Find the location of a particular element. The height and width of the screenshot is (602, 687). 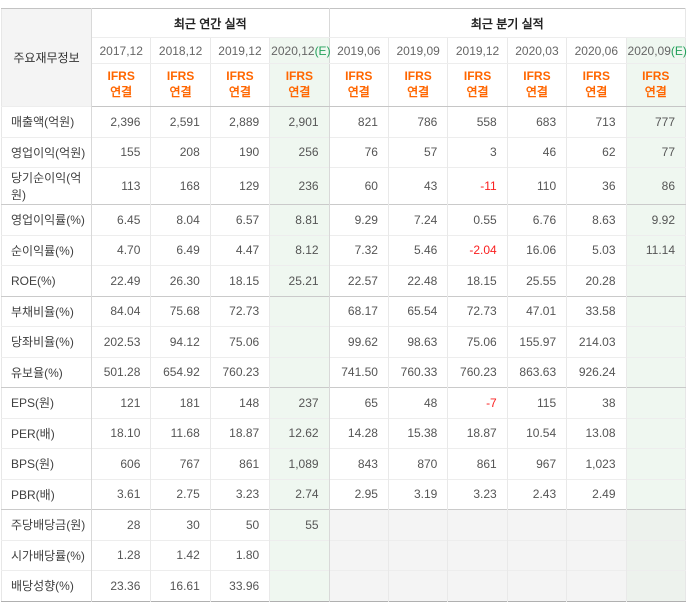

value-cell: 65 is located at coordinates (358, 402).